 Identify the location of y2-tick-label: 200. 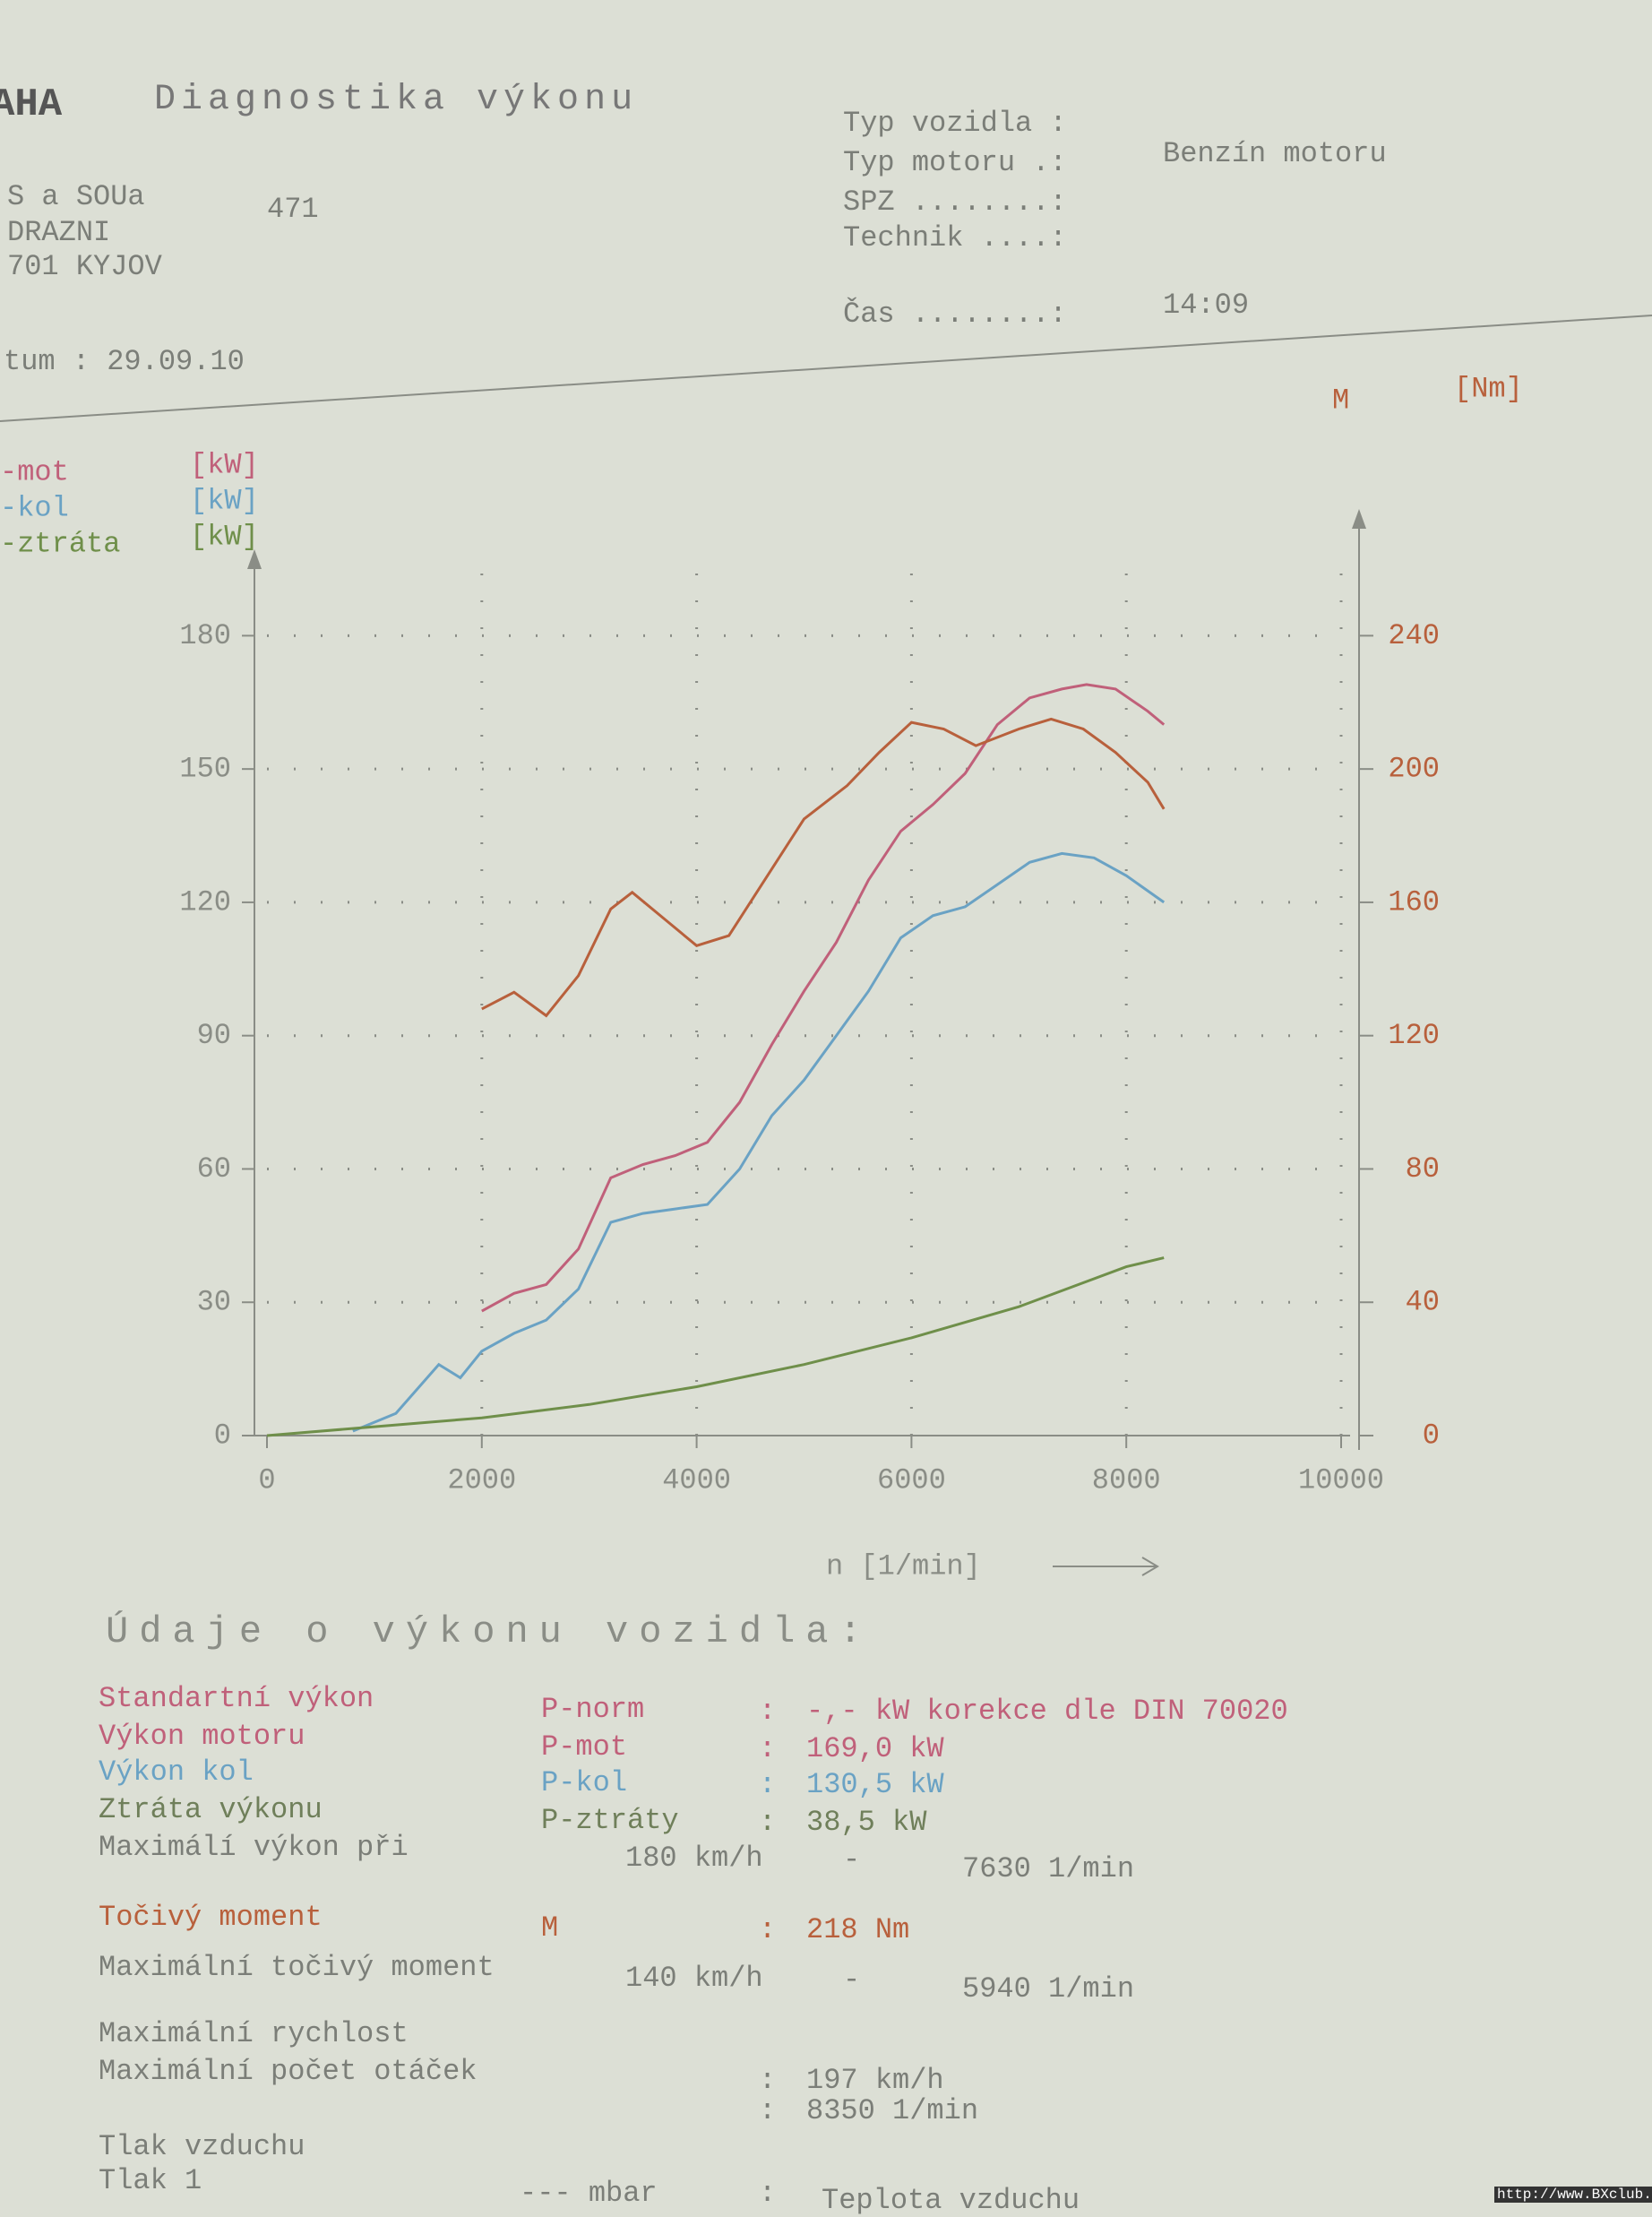
(1414, 769).